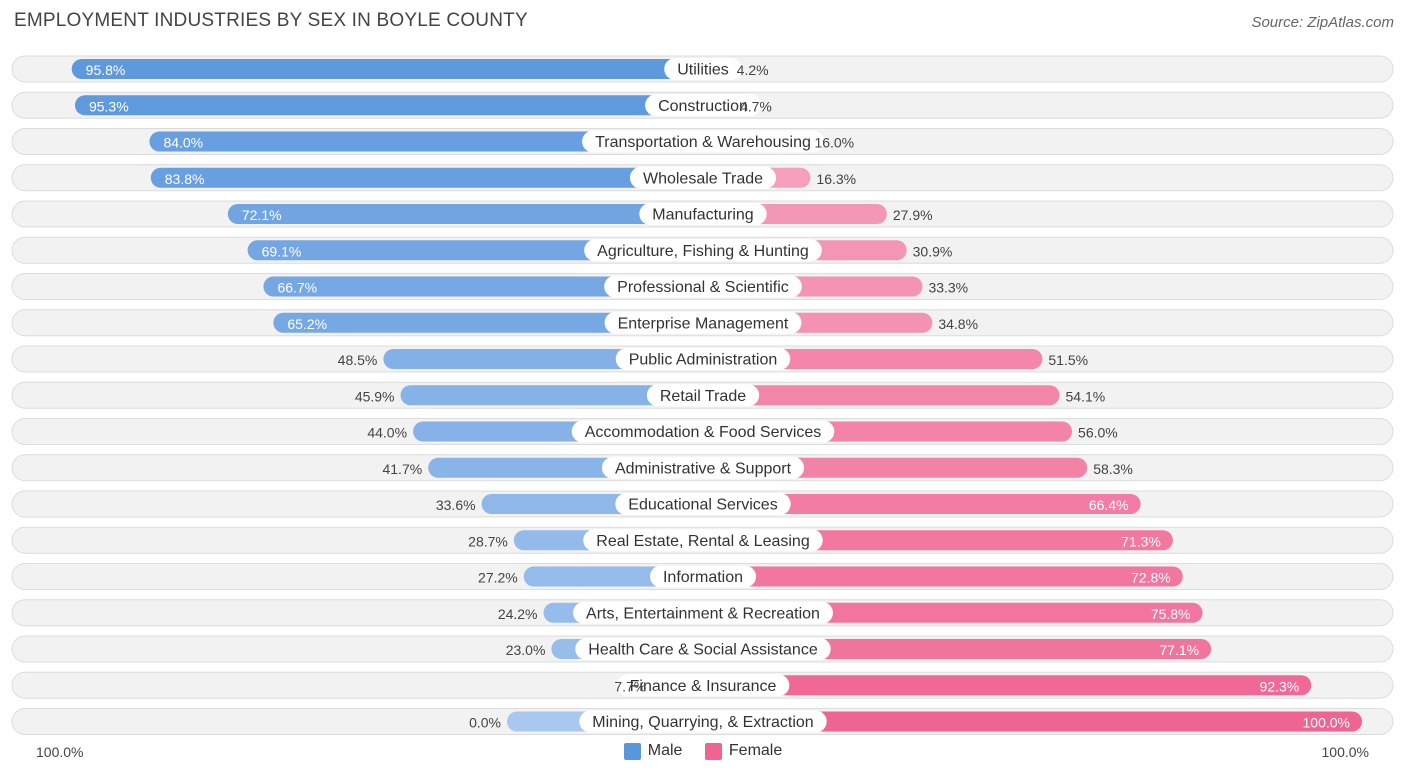  What do you see at coordinates (485, 723) in the screenshot?
I see `male-value-label: 0.0%` at bounding box center [485, 723].